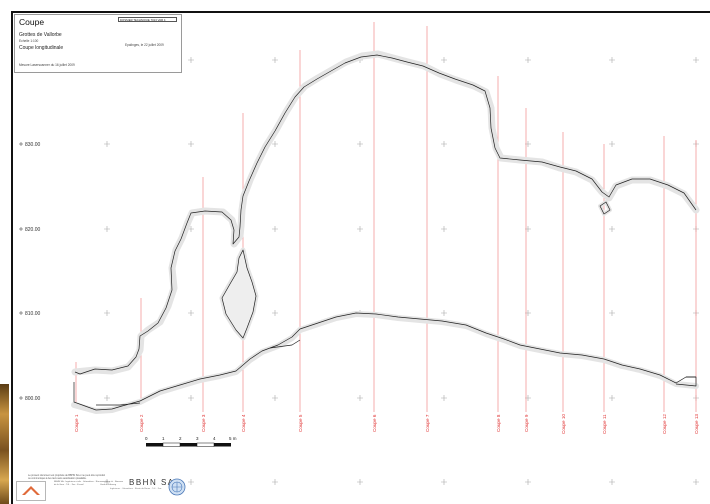 The width and height of the screenshot is (710, 504). I want to click on floor-detail-step, so click(285, 344).